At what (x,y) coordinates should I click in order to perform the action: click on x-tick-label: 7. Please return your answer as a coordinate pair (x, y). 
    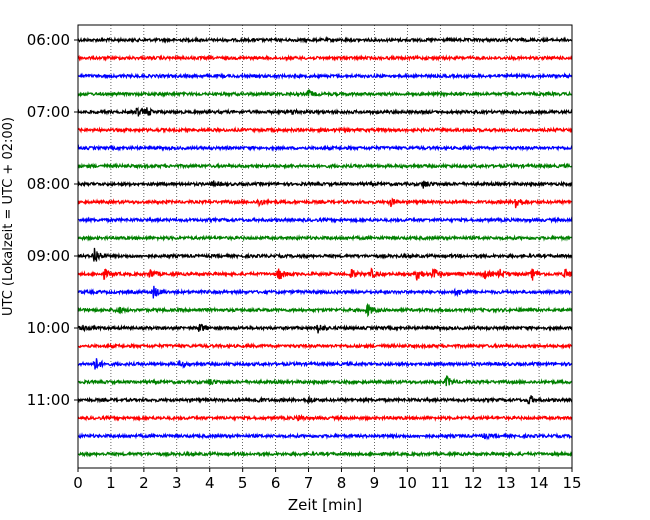
    Looking at the image, I should click on (309, 483).